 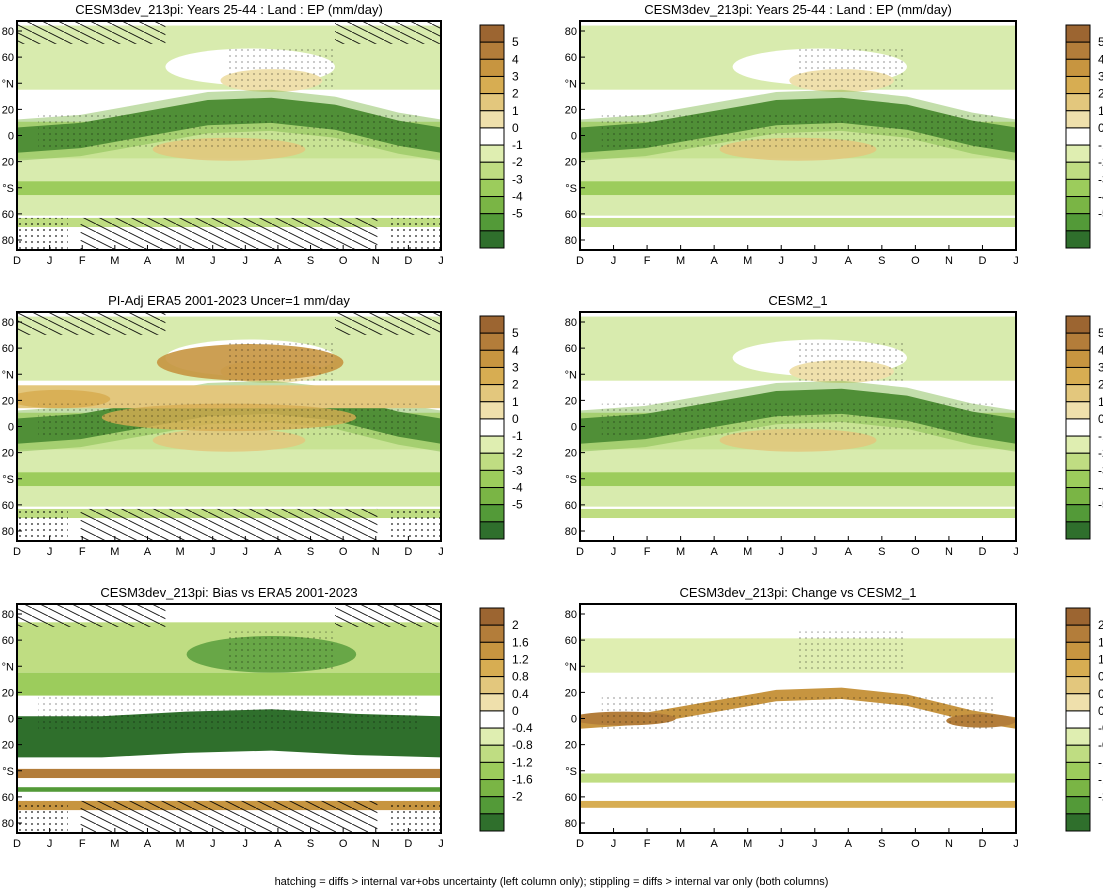 I want to click on y-tick-label: °N, so click(x=571, y=667).